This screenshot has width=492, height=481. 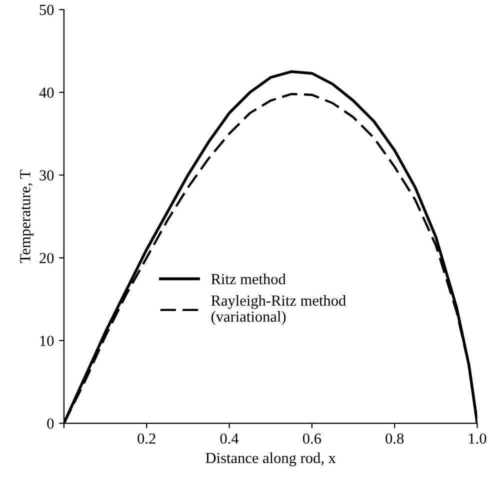 What do you see at coordinates (229, 438) in the screenshot?
I see `x-tick-label: 0.4` at bounding box center [229, 438].